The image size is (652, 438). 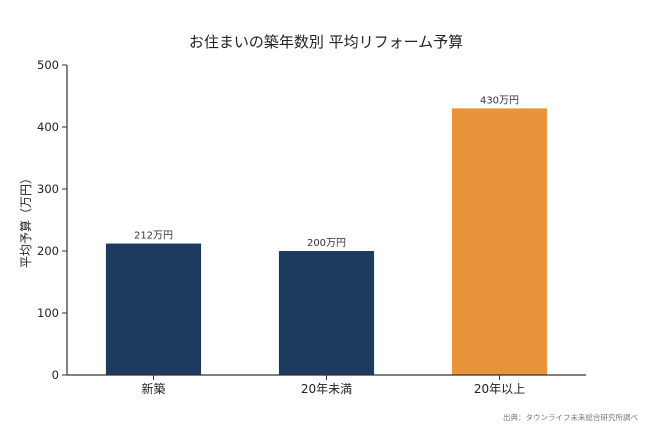 I want to click on data-label: 430万円, so click(x=499, y=100).